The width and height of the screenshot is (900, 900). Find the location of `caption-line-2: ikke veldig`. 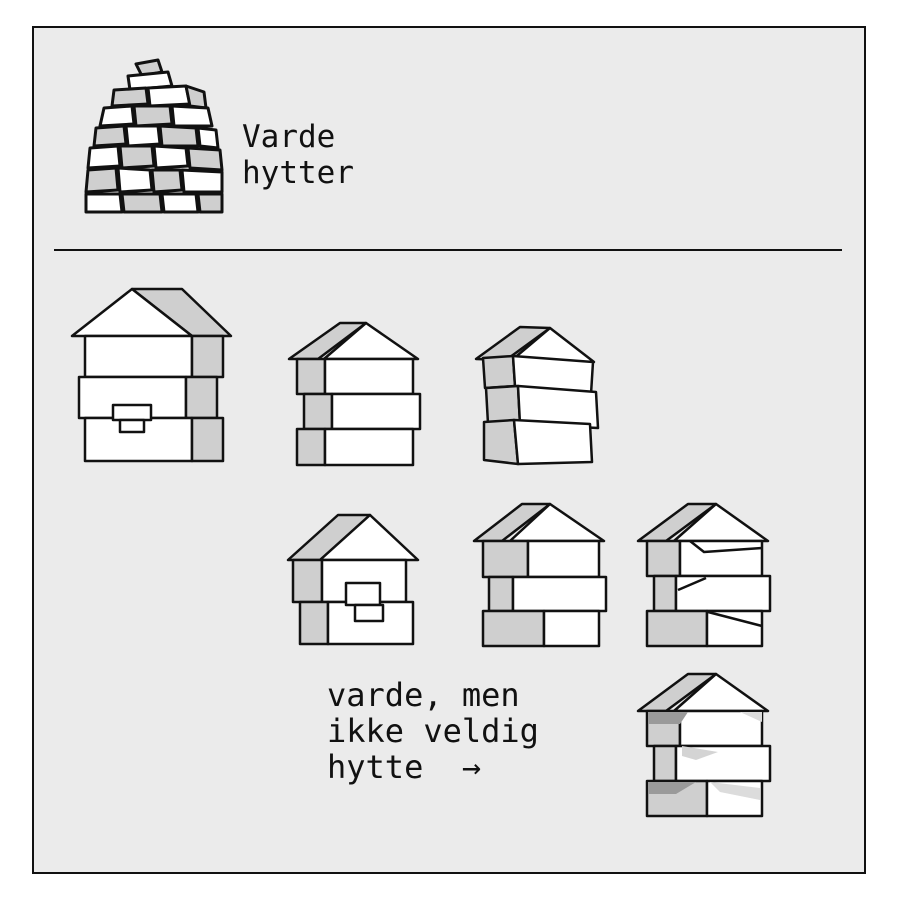

caption-line-2: ikke veldig is located at coordinates (433, 731).